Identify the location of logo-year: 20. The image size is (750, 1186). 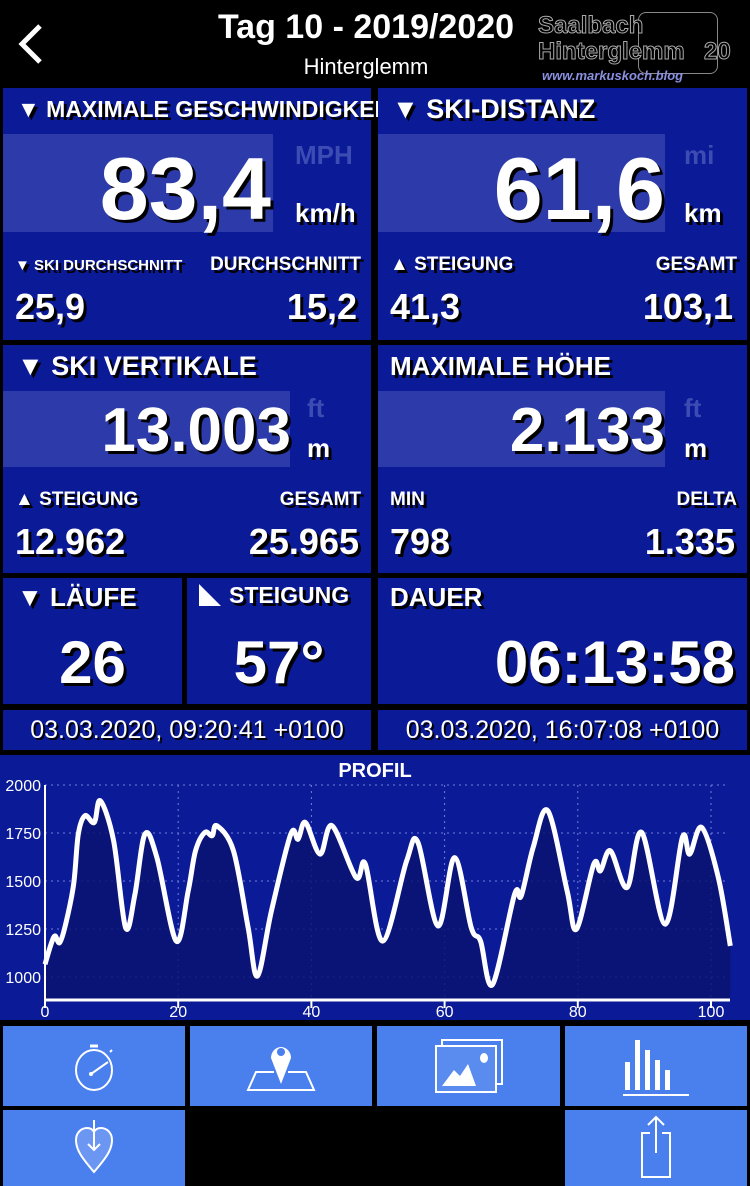
(718, 51).